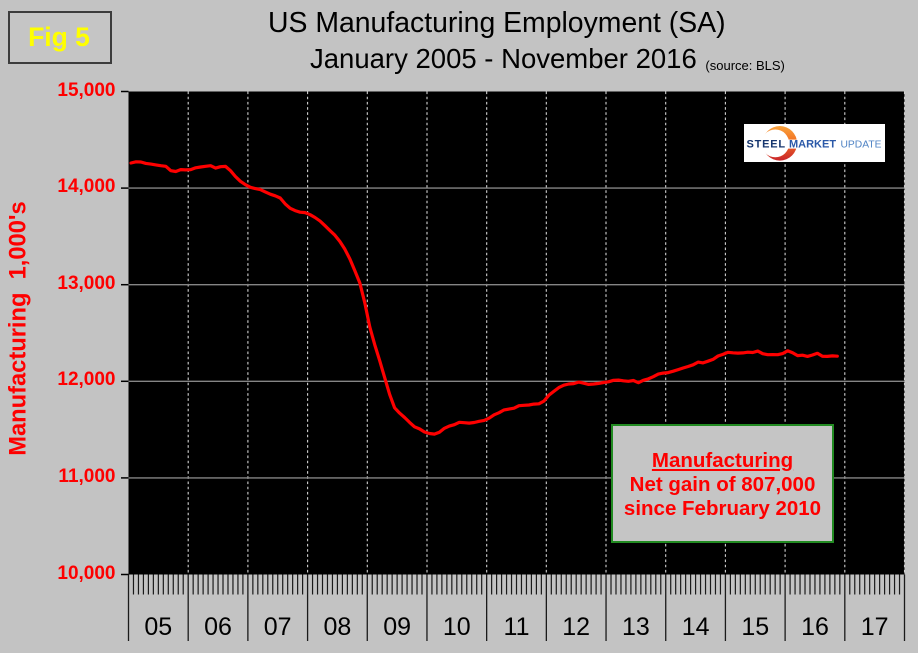 This screenshot has height=653, width=918. I want to click on svg-text: UPDATE, so click(861, 144).